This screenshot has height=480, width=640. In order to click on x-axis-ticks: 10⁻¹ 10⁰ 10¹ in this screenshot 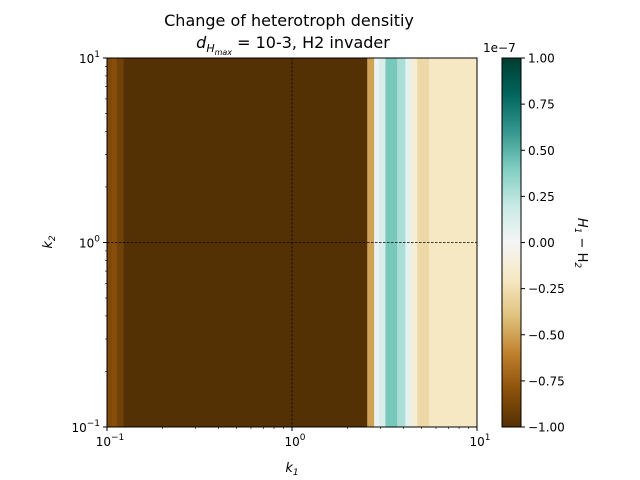, I will do `click(293, 438)`.